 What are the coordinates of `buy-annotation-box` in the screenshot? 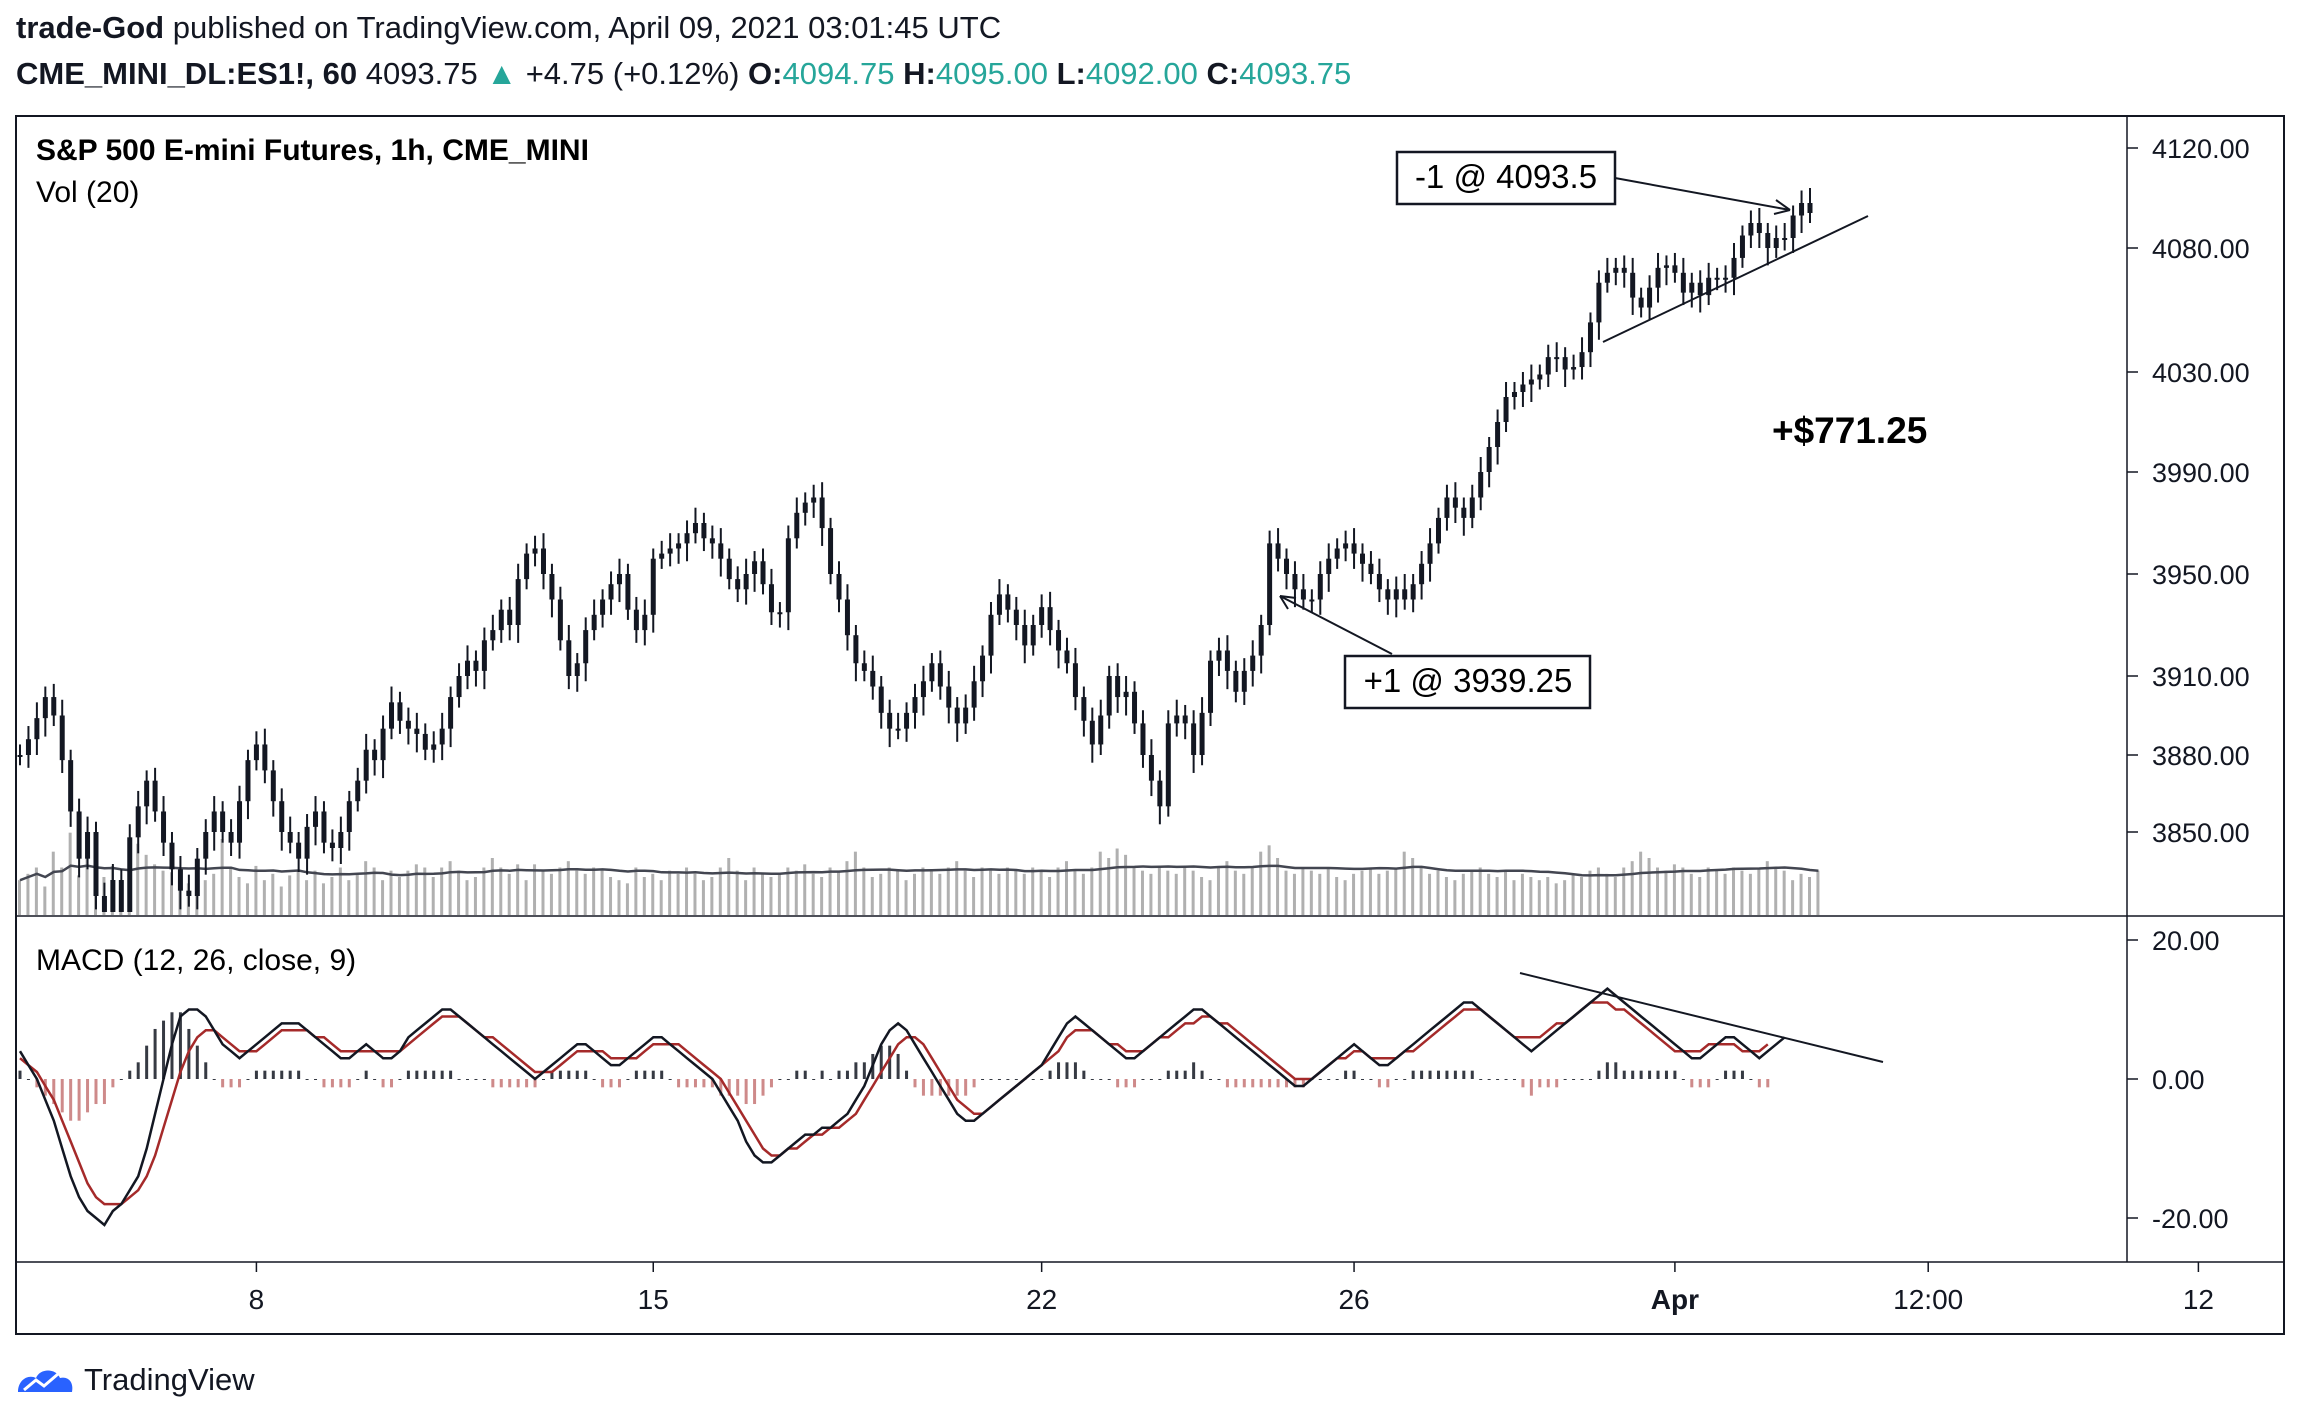 It's located at (1467, 682).